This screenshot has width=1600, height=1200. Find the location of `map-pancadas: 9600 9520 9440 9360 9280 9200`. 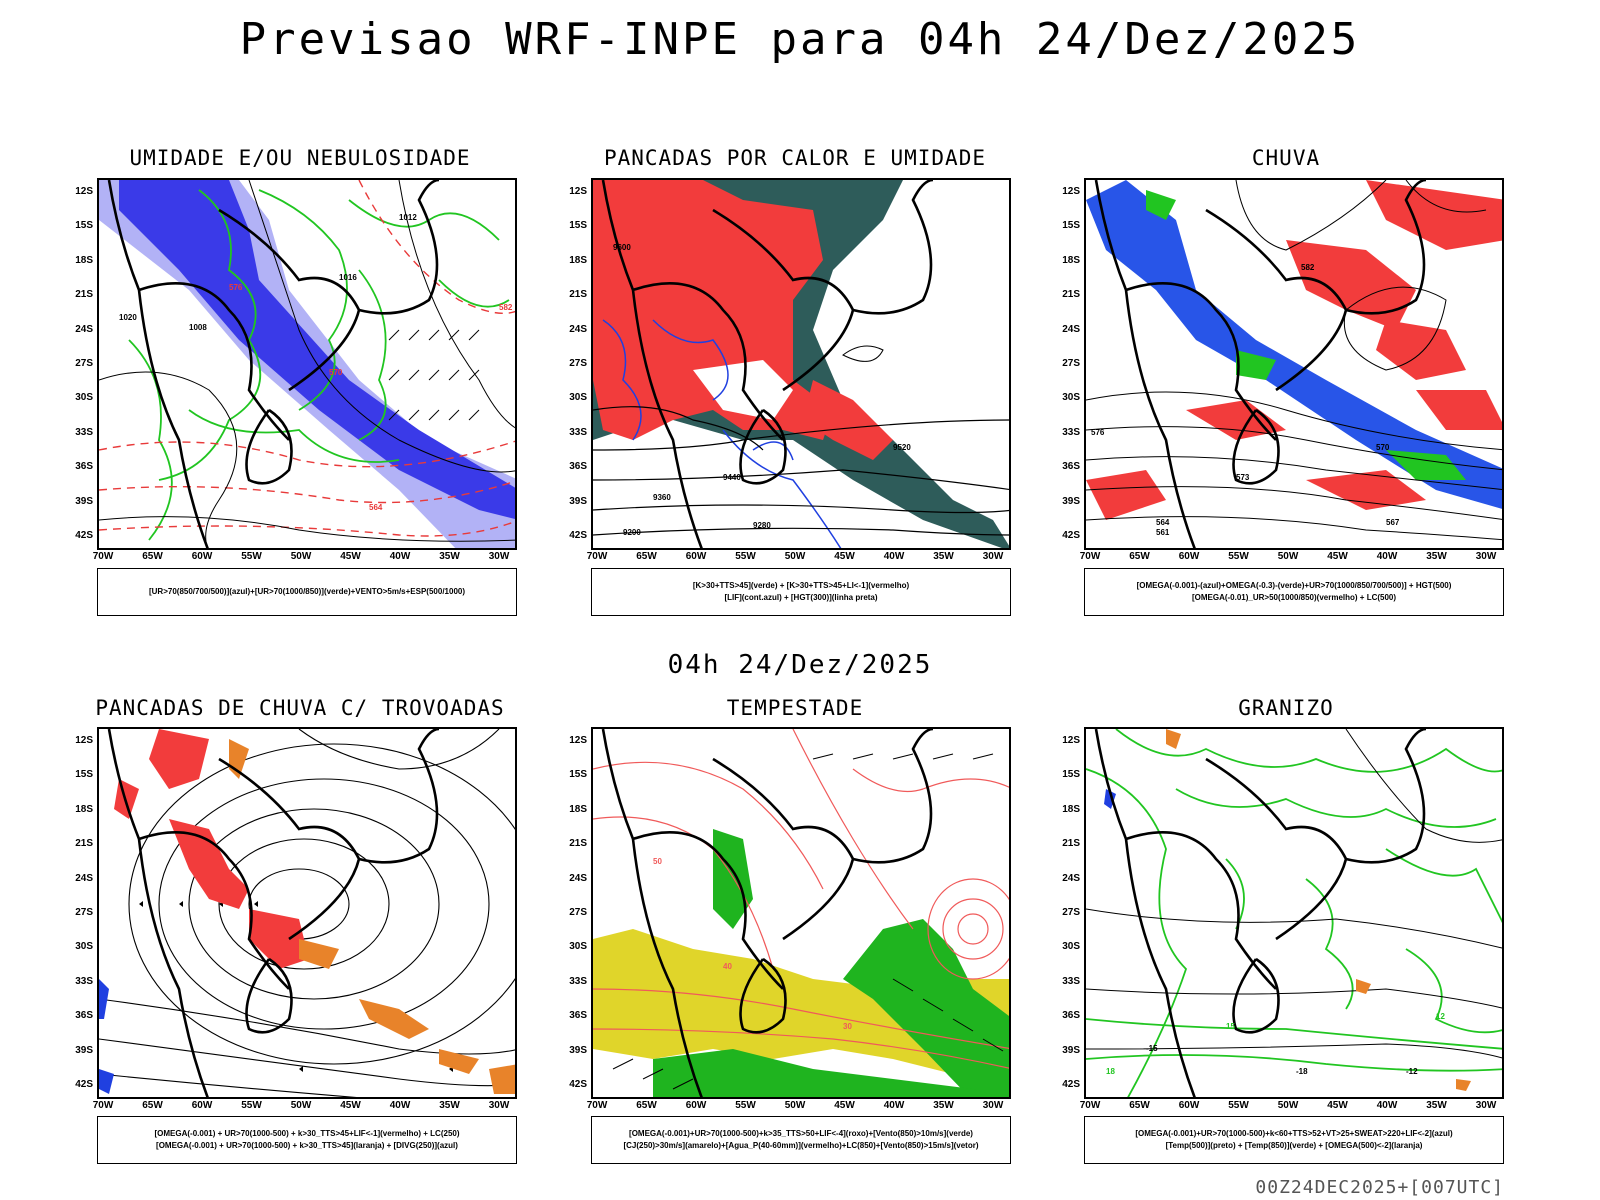

map-pancadas: 9600 9520 9440 9360 9280 9200 is located at coordinates (801, 364).